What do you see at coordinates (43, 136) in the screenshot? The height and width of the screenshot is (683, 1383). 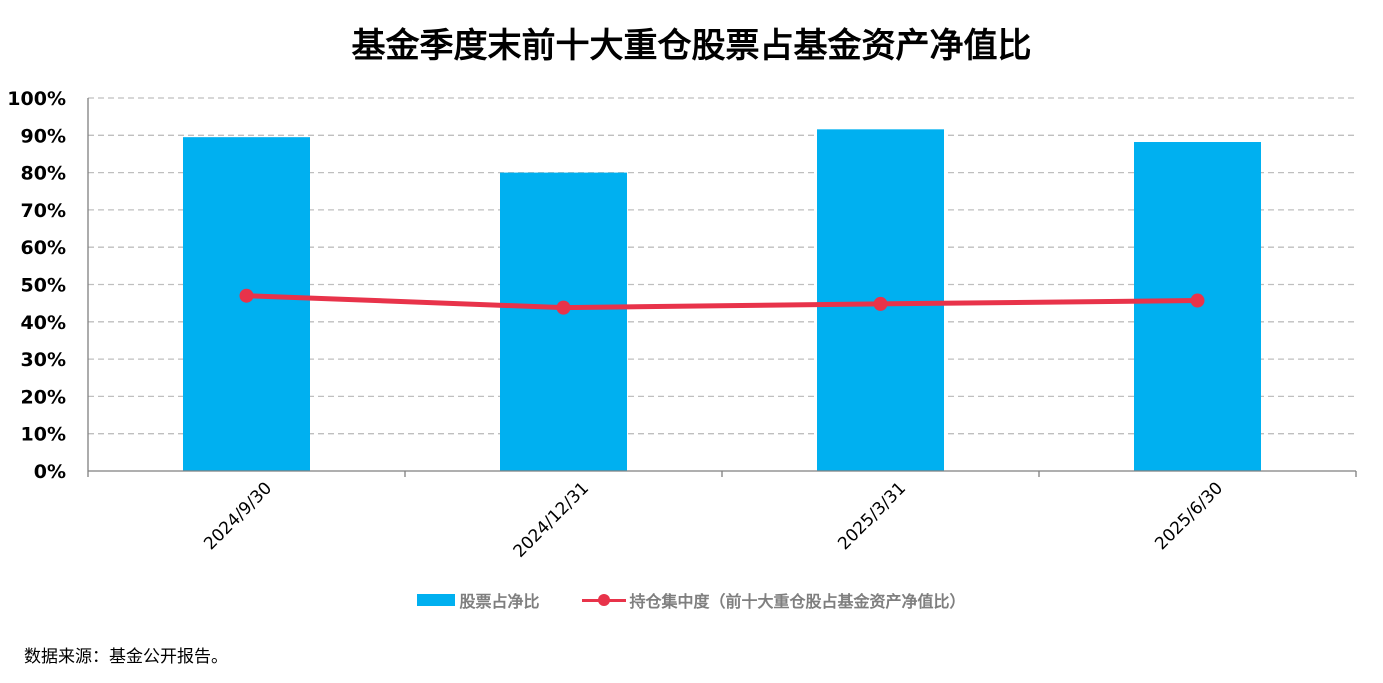 I see `y-tick-label: 90%` at bounding box center [43, 136].